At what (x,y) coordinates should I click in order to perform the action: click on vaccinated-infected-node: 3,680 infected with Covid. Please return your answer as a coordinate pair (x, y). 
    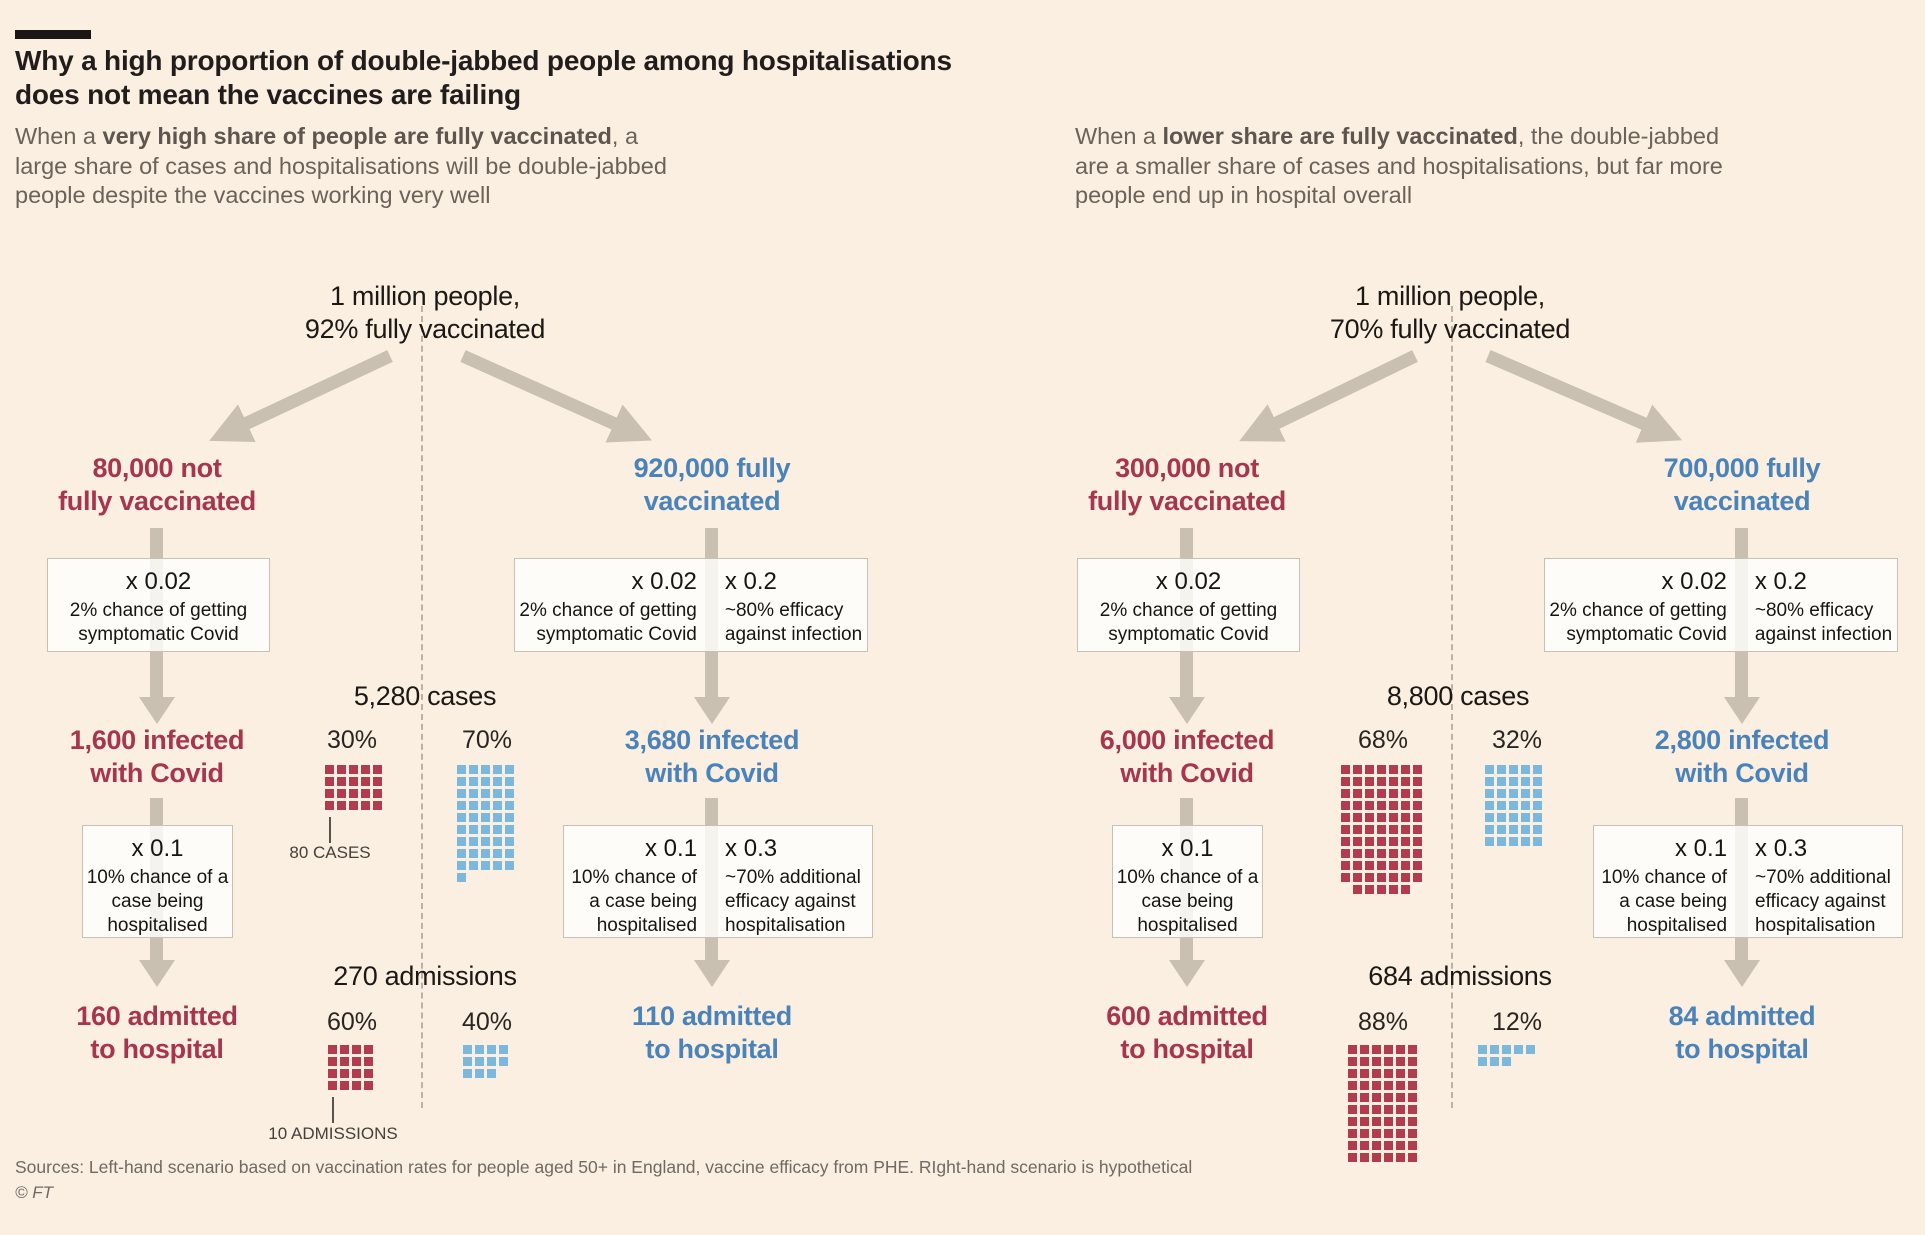
    Looking at the image, I should click on (712, 756).